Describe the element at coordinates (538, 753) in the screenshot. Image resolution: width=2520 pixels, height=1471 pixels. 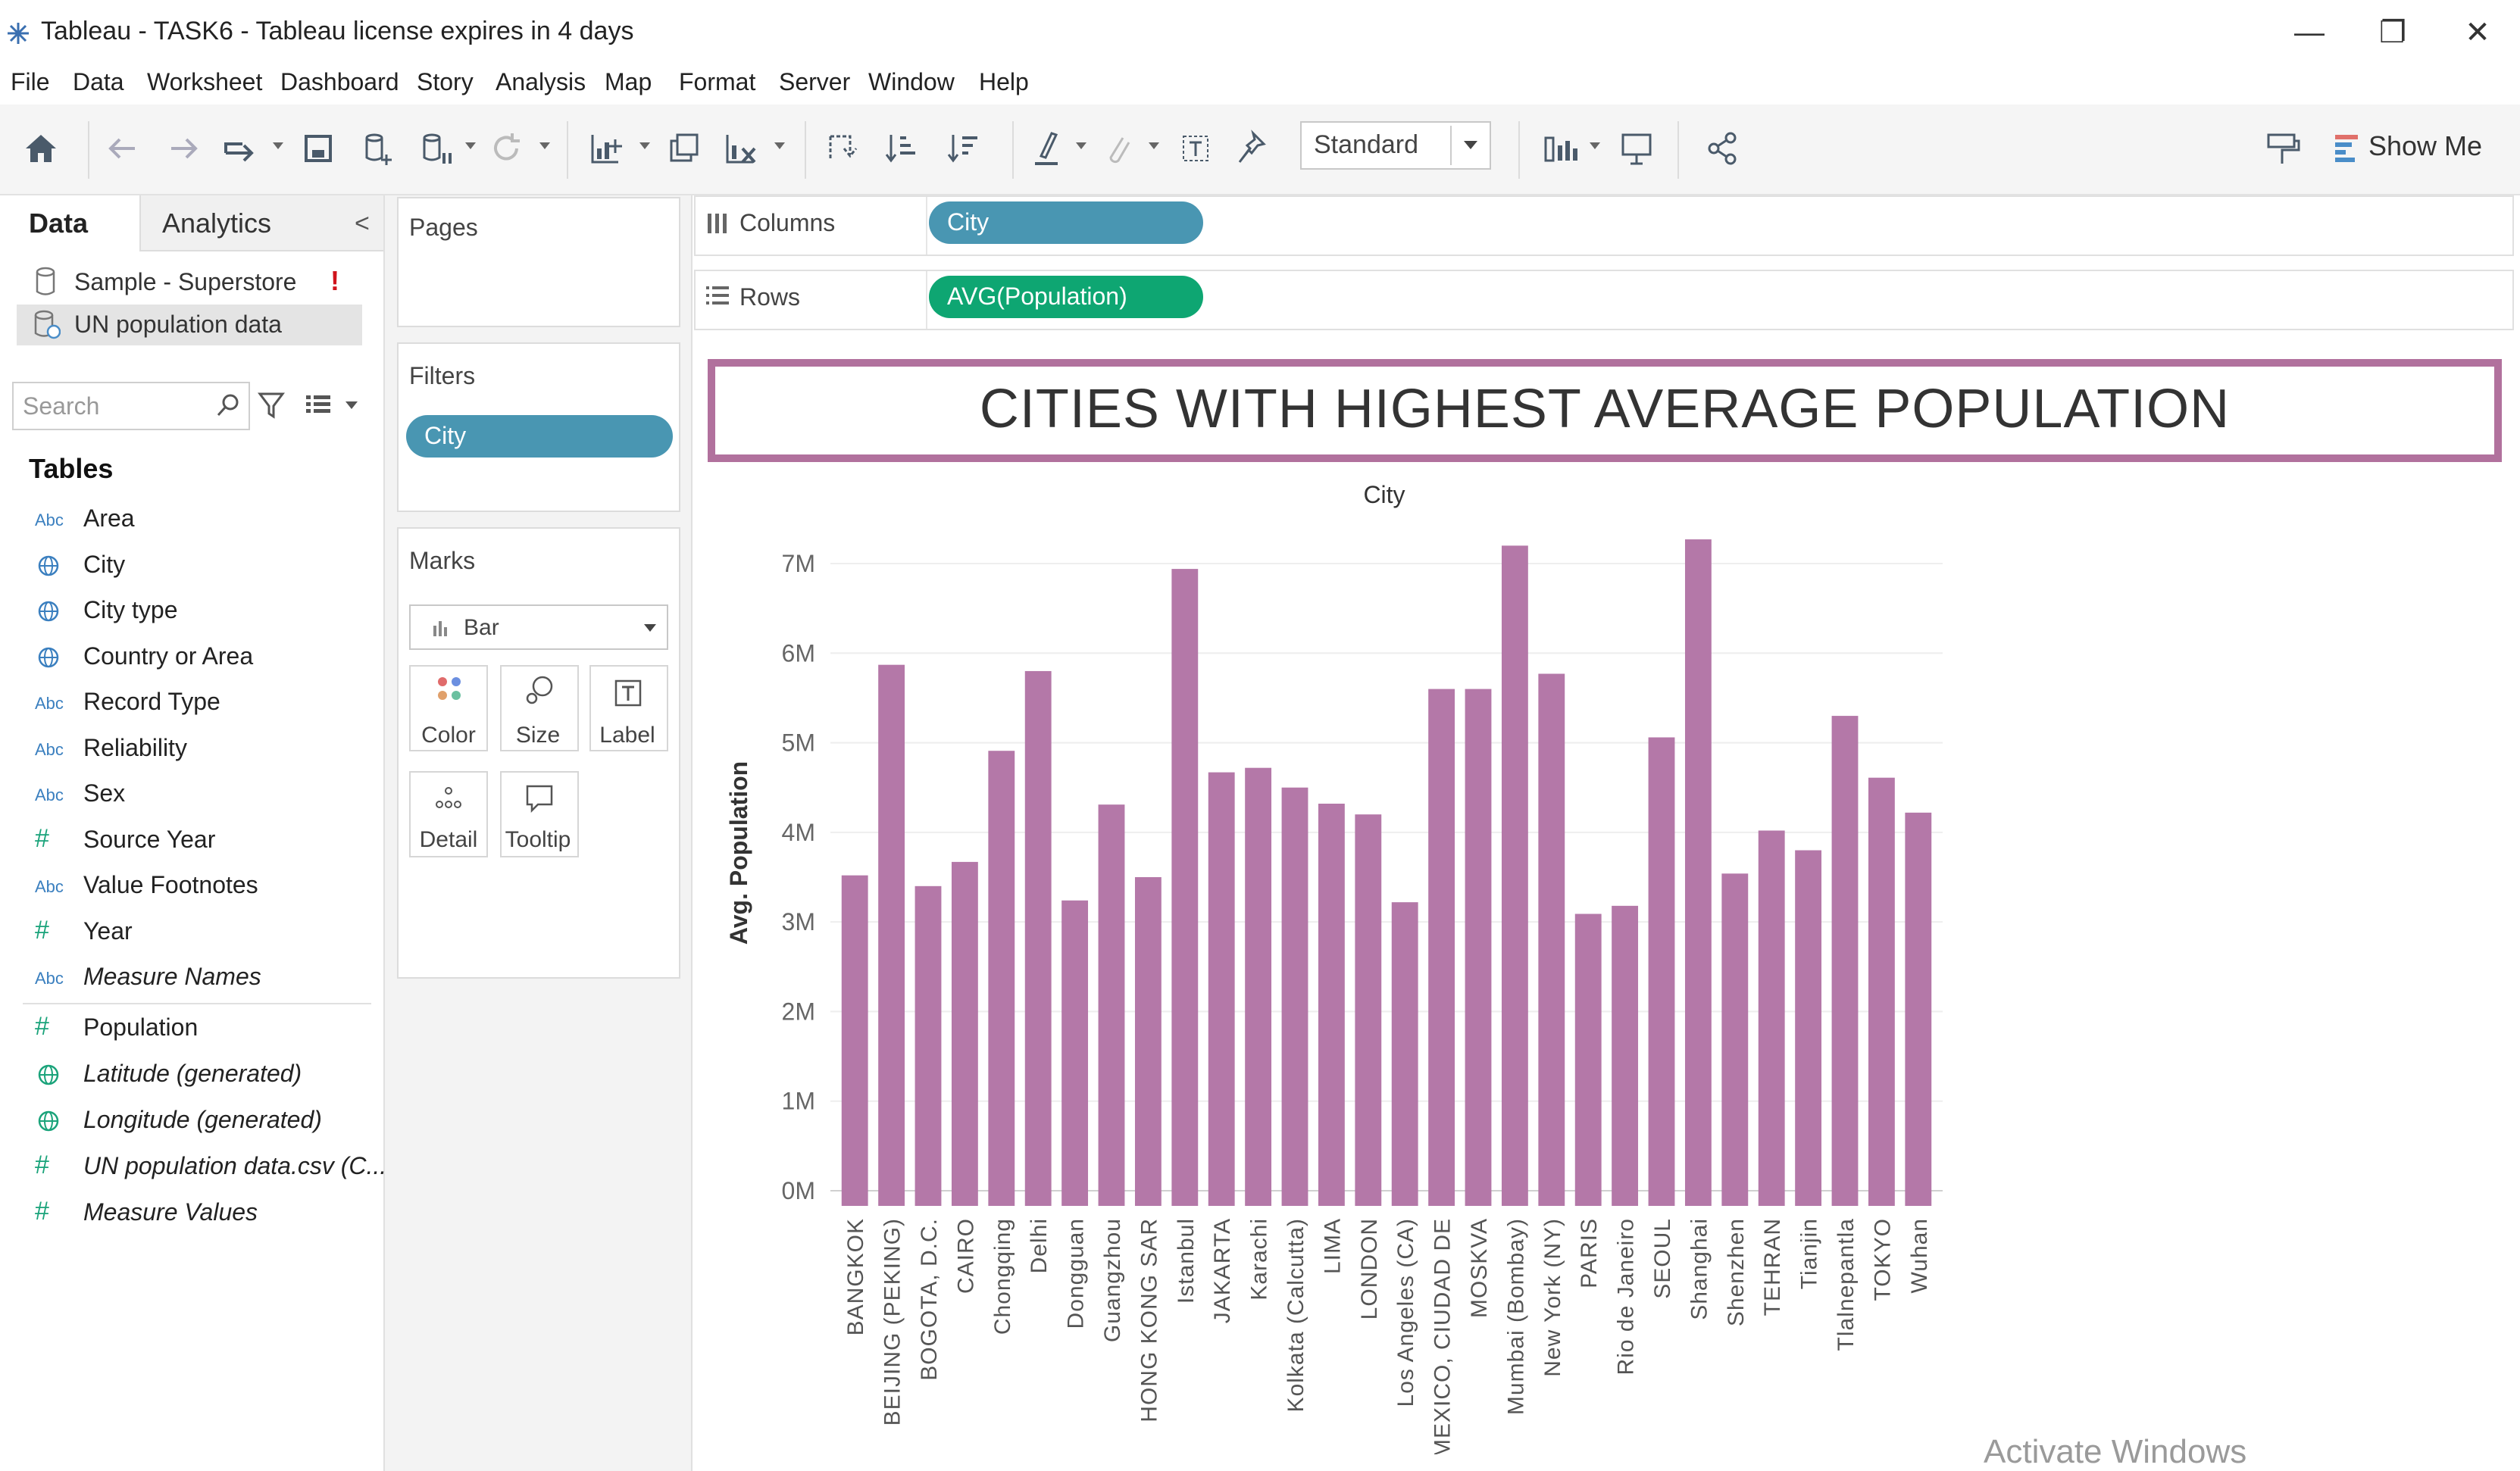
I see `marks-card` at that location.